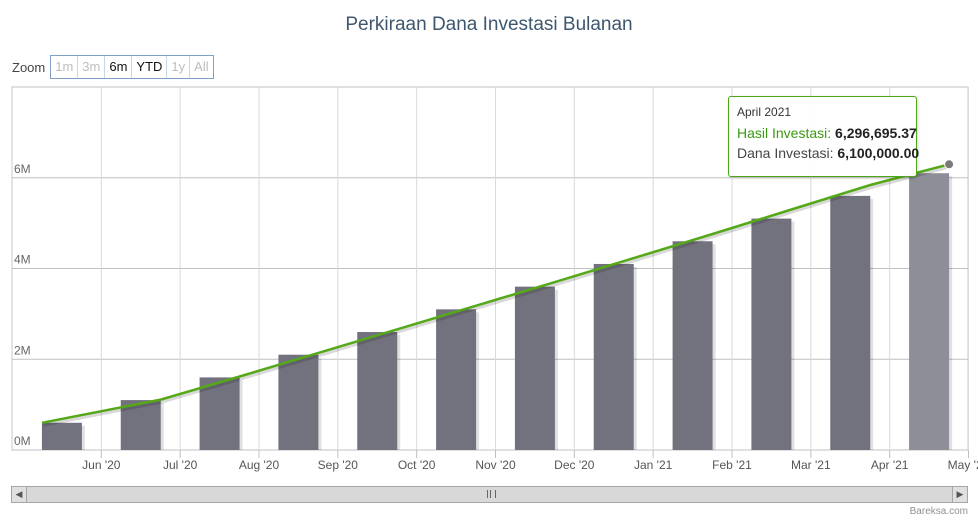 This screenshot has width=978, height=526. What do you see at coordinates (417, 465) in the screenshot?
I see `x-tick-label: Oct '20` at bounding box center [417, 465].